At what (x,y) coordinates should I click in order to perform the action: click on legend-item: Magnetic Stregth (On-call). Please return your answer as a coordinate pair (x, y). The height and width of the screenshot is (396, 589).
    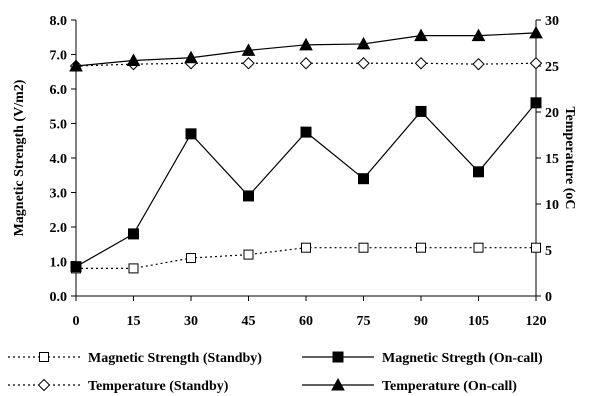
    Looking at the image, I should click on (422, 358).